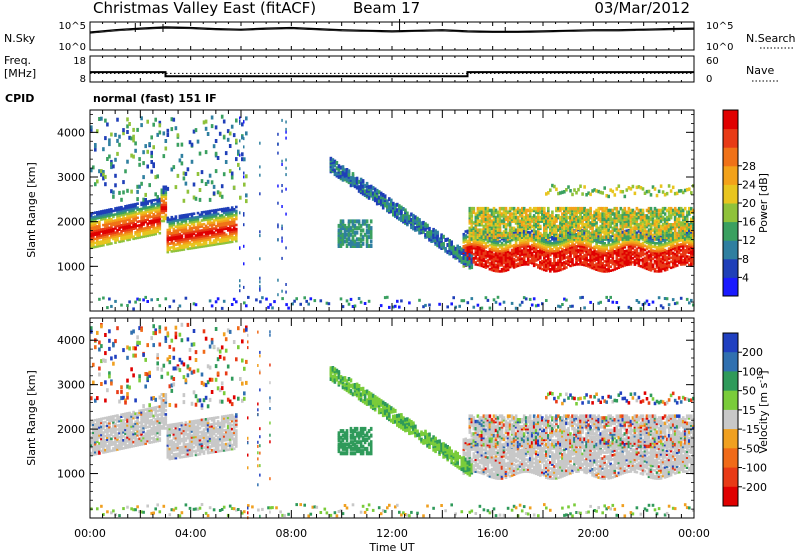 The width and height of the screenshot is (800, 554). Describe the element at coordinates (392, 30) in the screenshot. I see `noise-series-line` at that location.